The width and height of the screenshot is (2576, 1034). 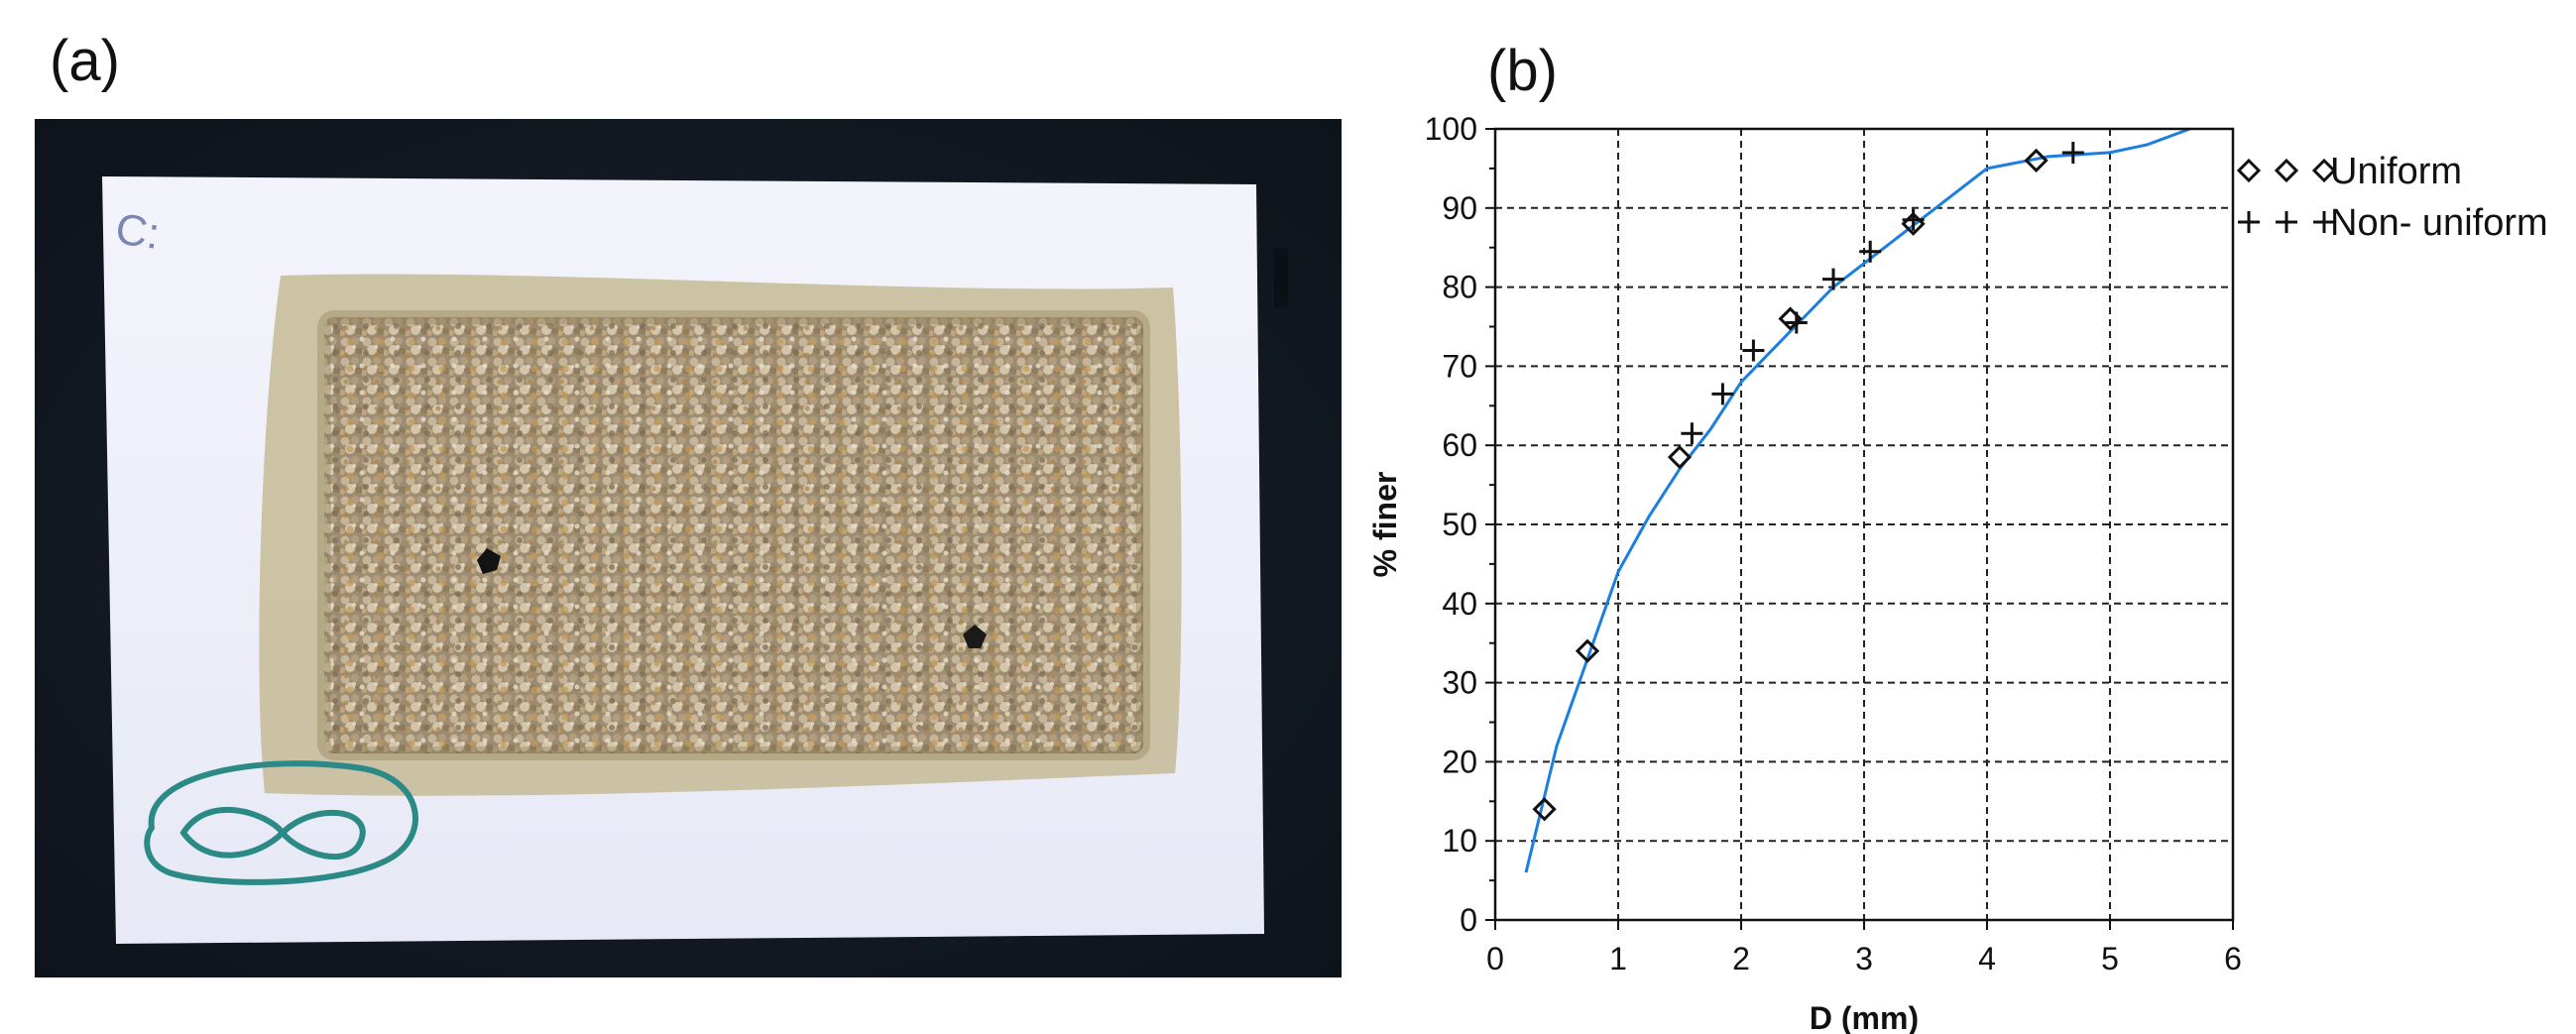 What do you see at coordinates (2233, 959) in the screenshot?
I see `x-tick-label: 6` at bounding box center [2233, 959].